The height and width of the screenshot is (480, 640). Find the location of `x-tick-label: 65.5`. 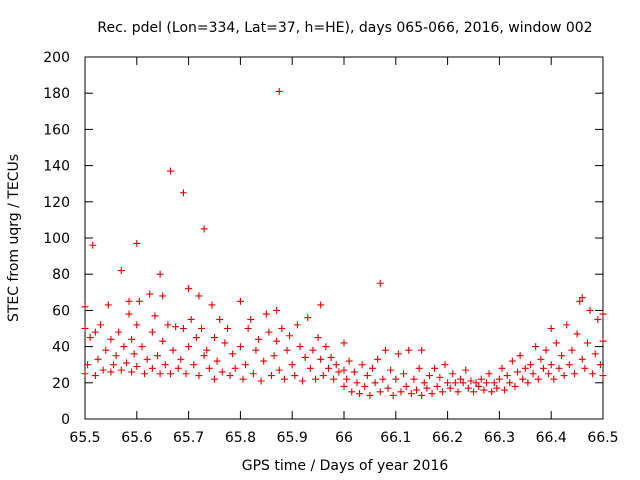

x-tick-label: 65.5 is located at coordinates (84, 438).